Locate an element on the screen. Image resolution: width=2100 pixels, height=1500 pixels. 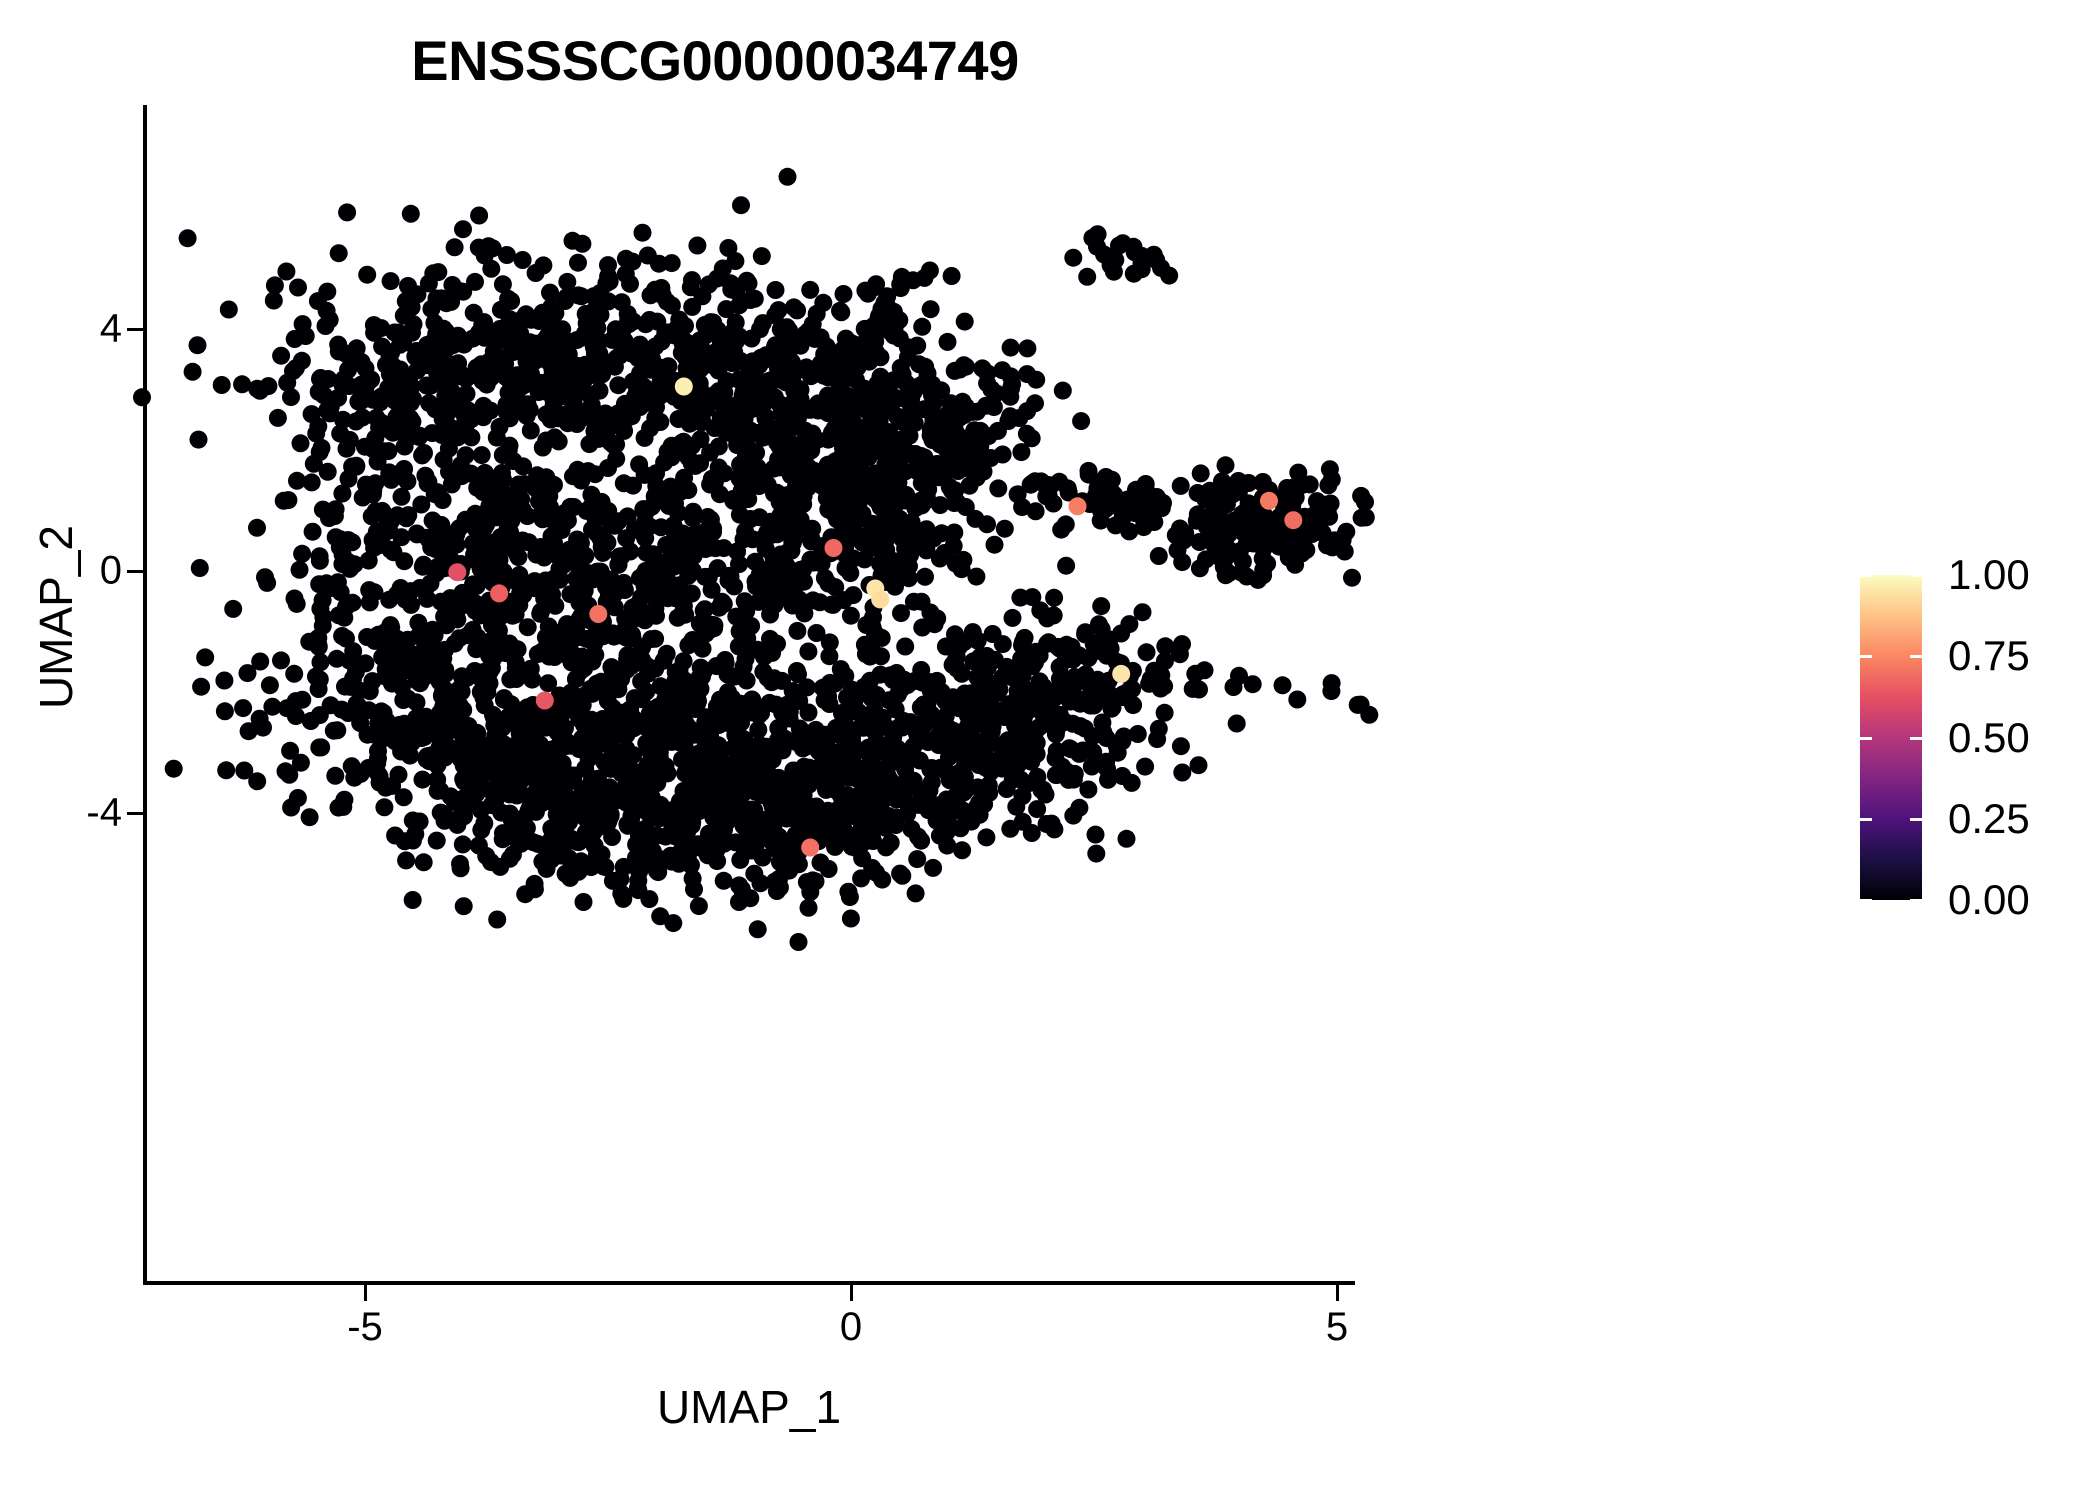
x-tick-mark is located at coordinates (851, 1293).